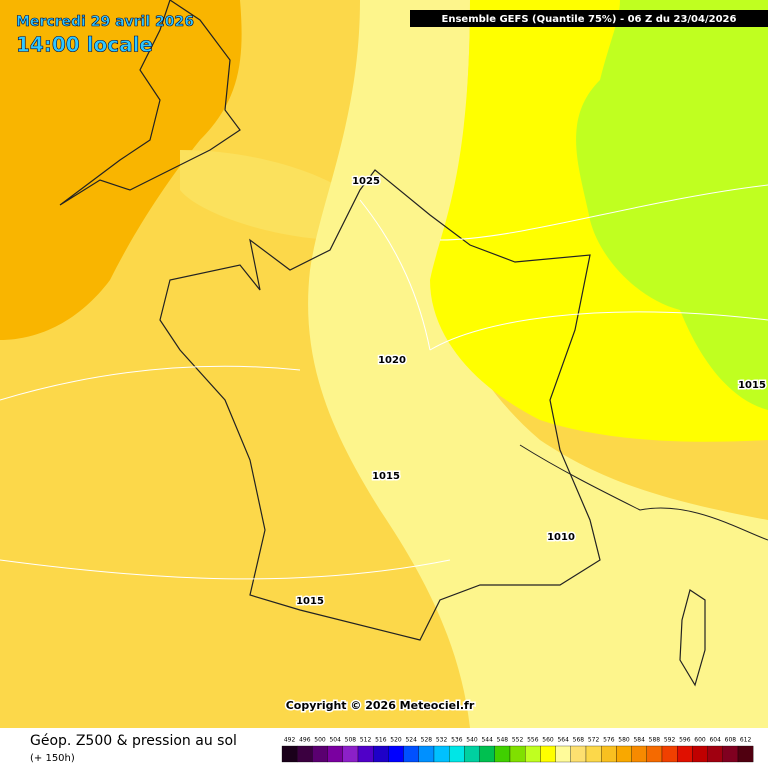 The width and height of the screenshot is (768, 772). Describe the element at coordinates (150, 103) in the screenshot. I see `britain-outline` at that location.